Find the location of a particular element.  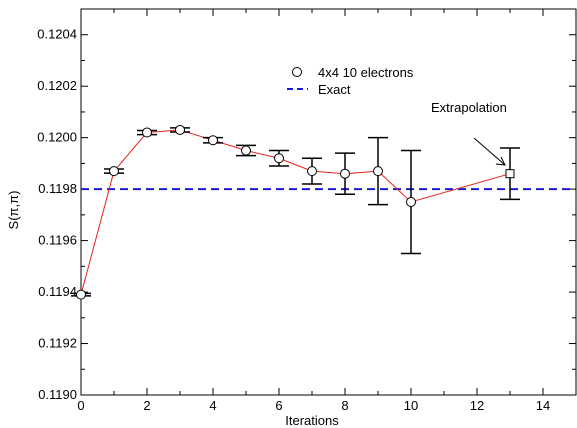

x-tick-label: 14 is located at coordinates (543, 405).